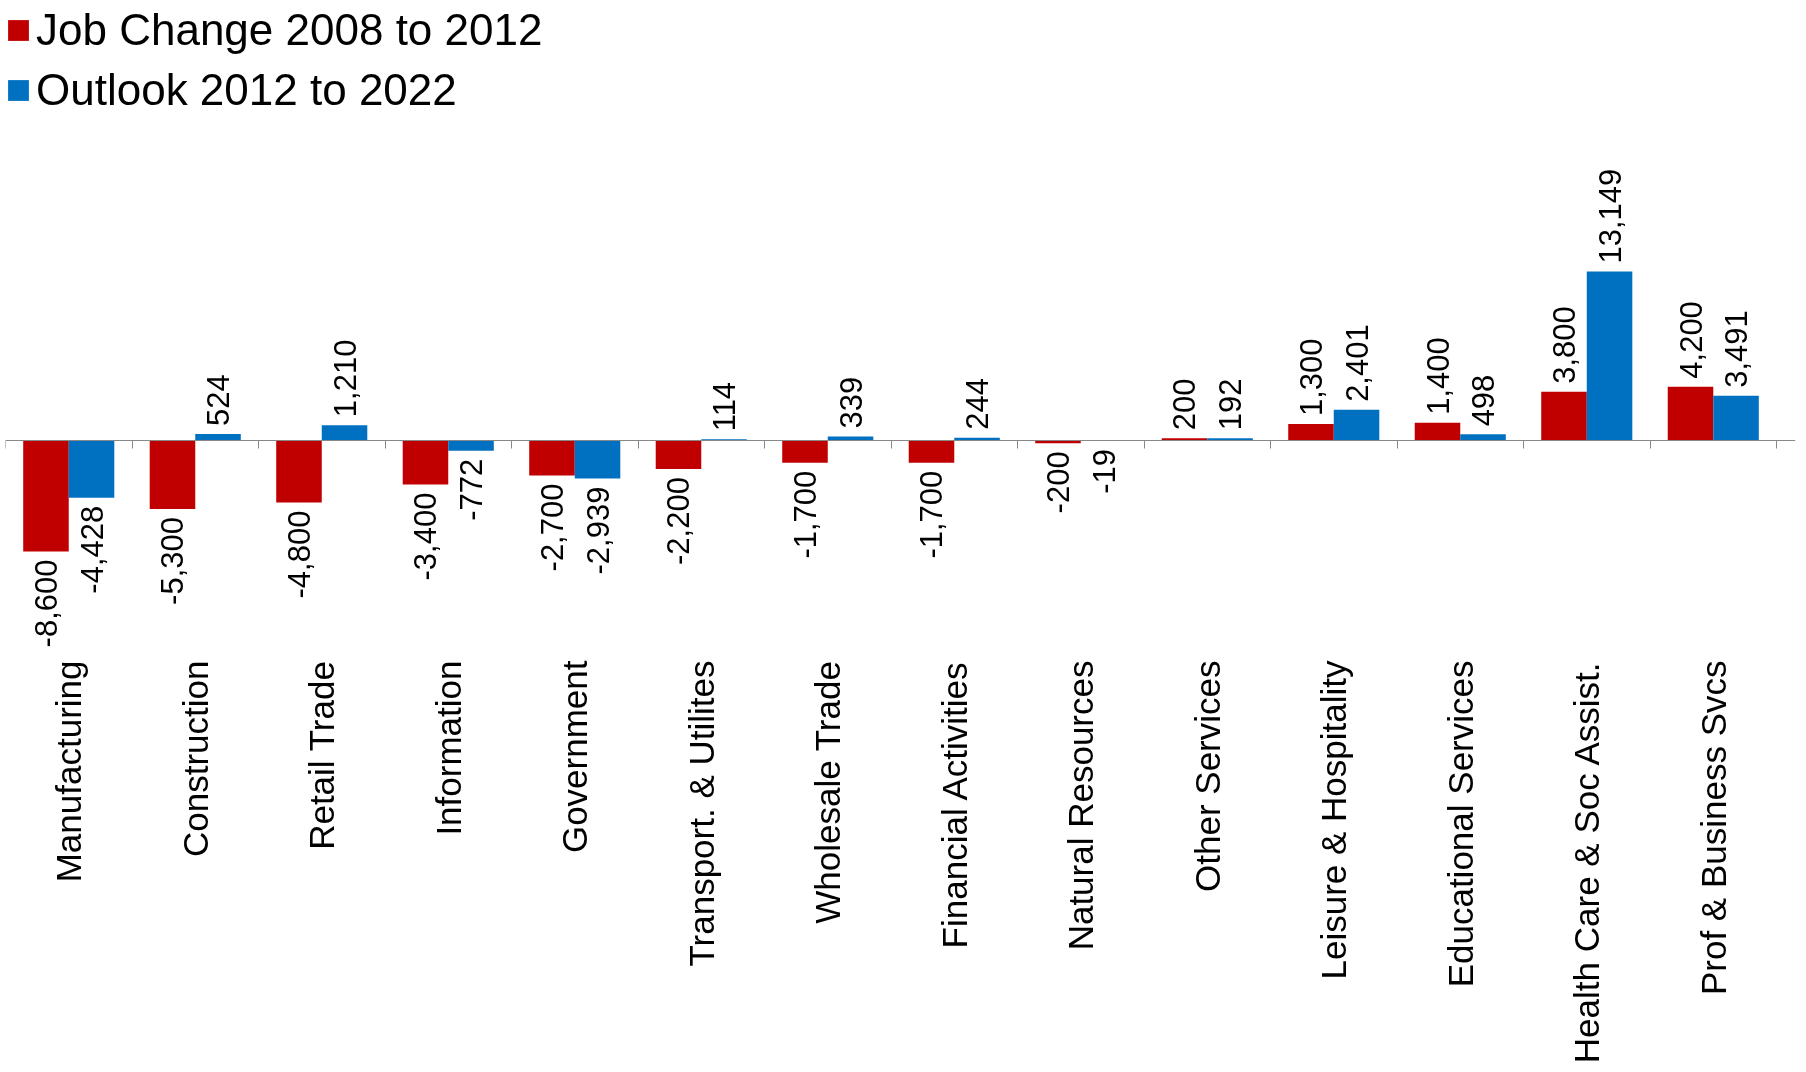 The width and height of the screenshot is (1806, 1072). I want to click on data-label: 200, so click(1185, 404).